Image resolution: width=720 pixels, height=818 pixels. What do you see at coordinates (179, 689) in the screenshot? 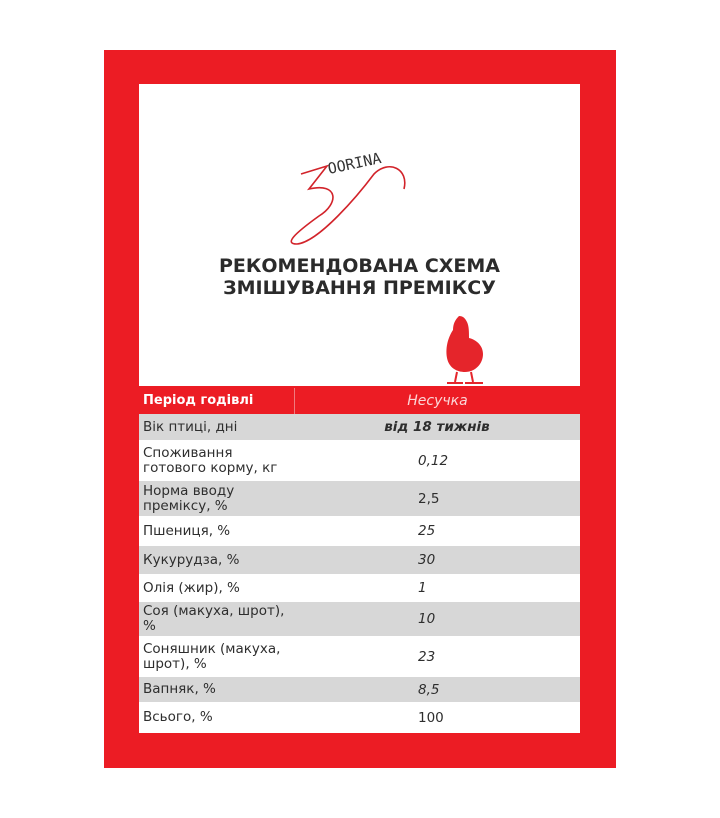
I see `row-label: Вапняк, %` at bounding box center [179, 689].